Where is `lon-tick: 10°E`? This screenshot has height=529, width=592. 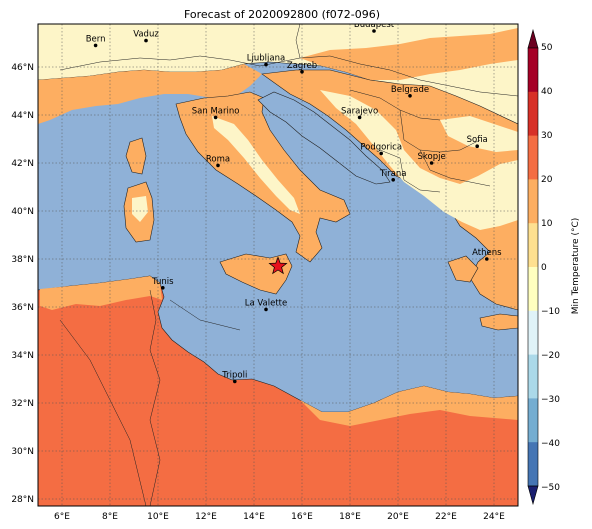 lon-tick: 10°E is located at coordinates (158, 517).